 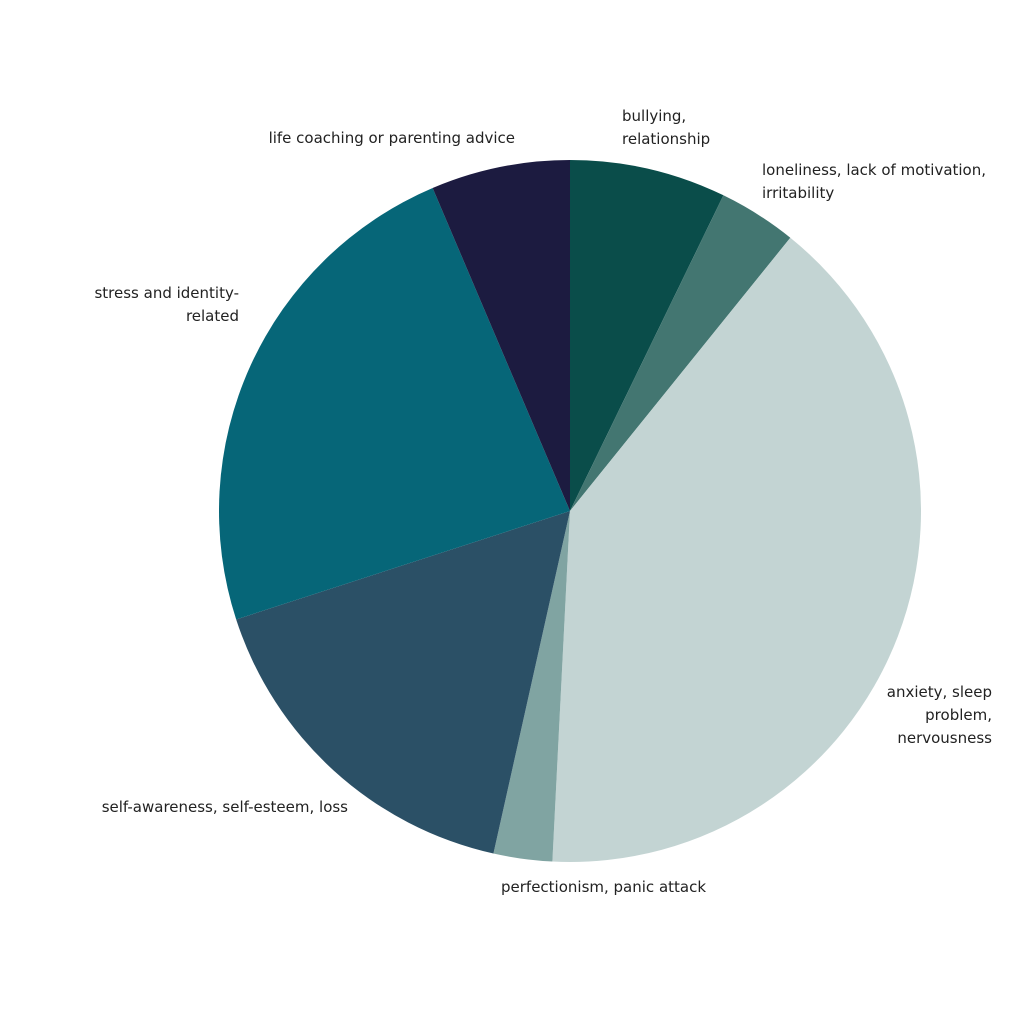 I want to click on slice-label: perfectionism, panic attack, so click(x=604, y=887).